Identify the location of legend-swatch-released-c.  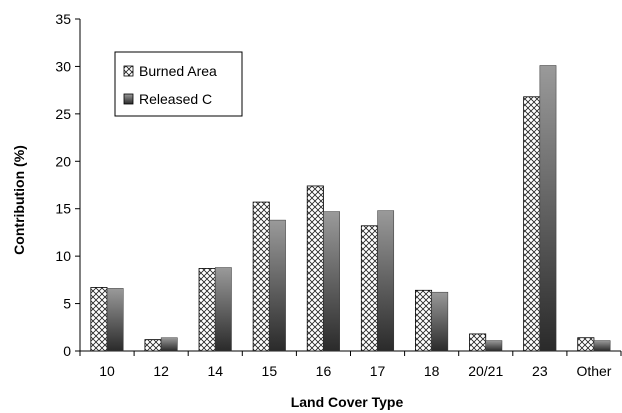
(128, 99).